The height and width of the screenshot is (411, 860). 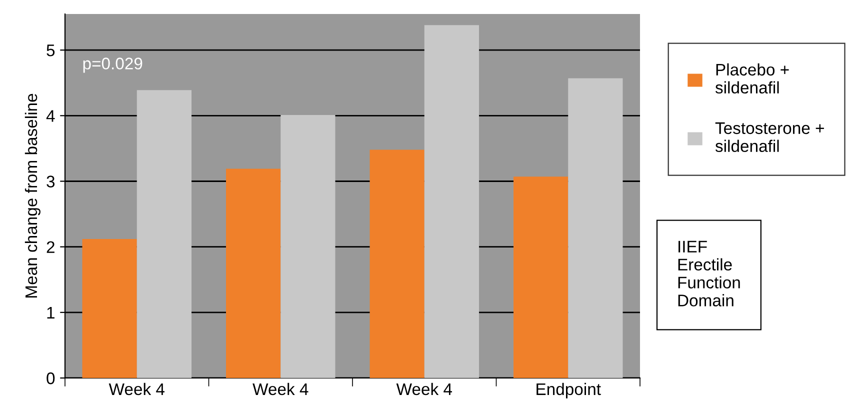 What do you see at coordinates (112, 65) in the screenshot?
I see `annotation: p=0.029` at bounding box center [112, 65].